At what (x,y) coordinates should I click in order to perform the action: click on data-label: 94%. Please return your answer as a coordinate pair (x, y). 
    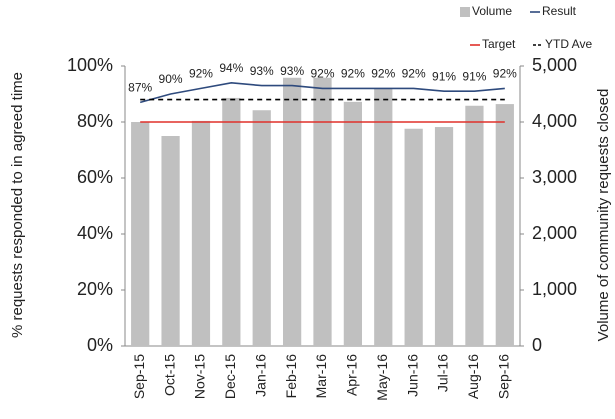
    Looking at the image, I should click on (231, 68).